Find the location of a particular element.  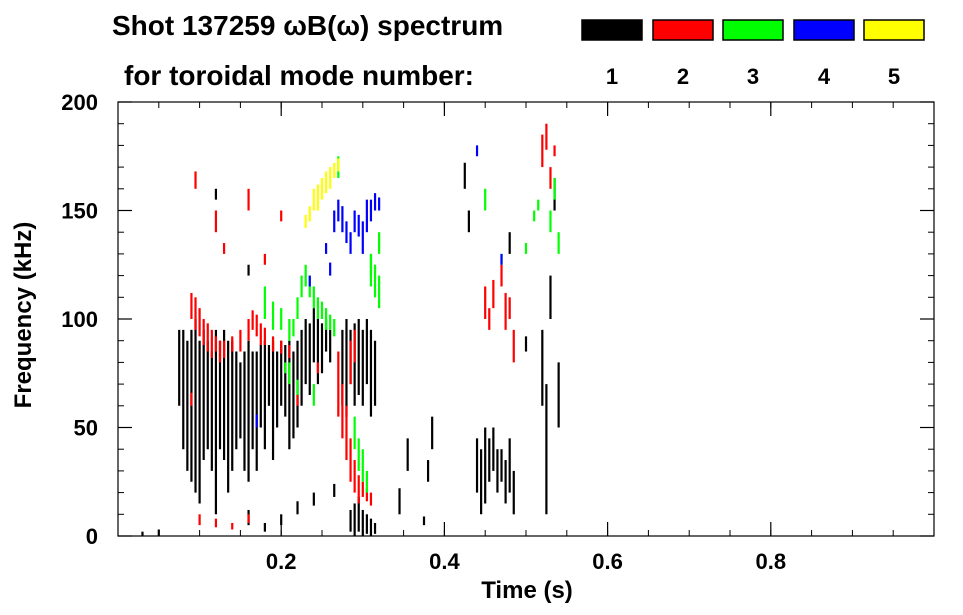

y-tick-label: 0 is located at coordinates (92, 536).